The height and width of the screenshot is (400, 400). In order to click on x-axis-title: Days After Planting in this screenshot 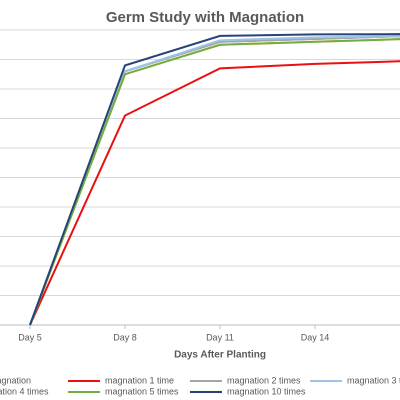, I will do `click(220, 355)`.